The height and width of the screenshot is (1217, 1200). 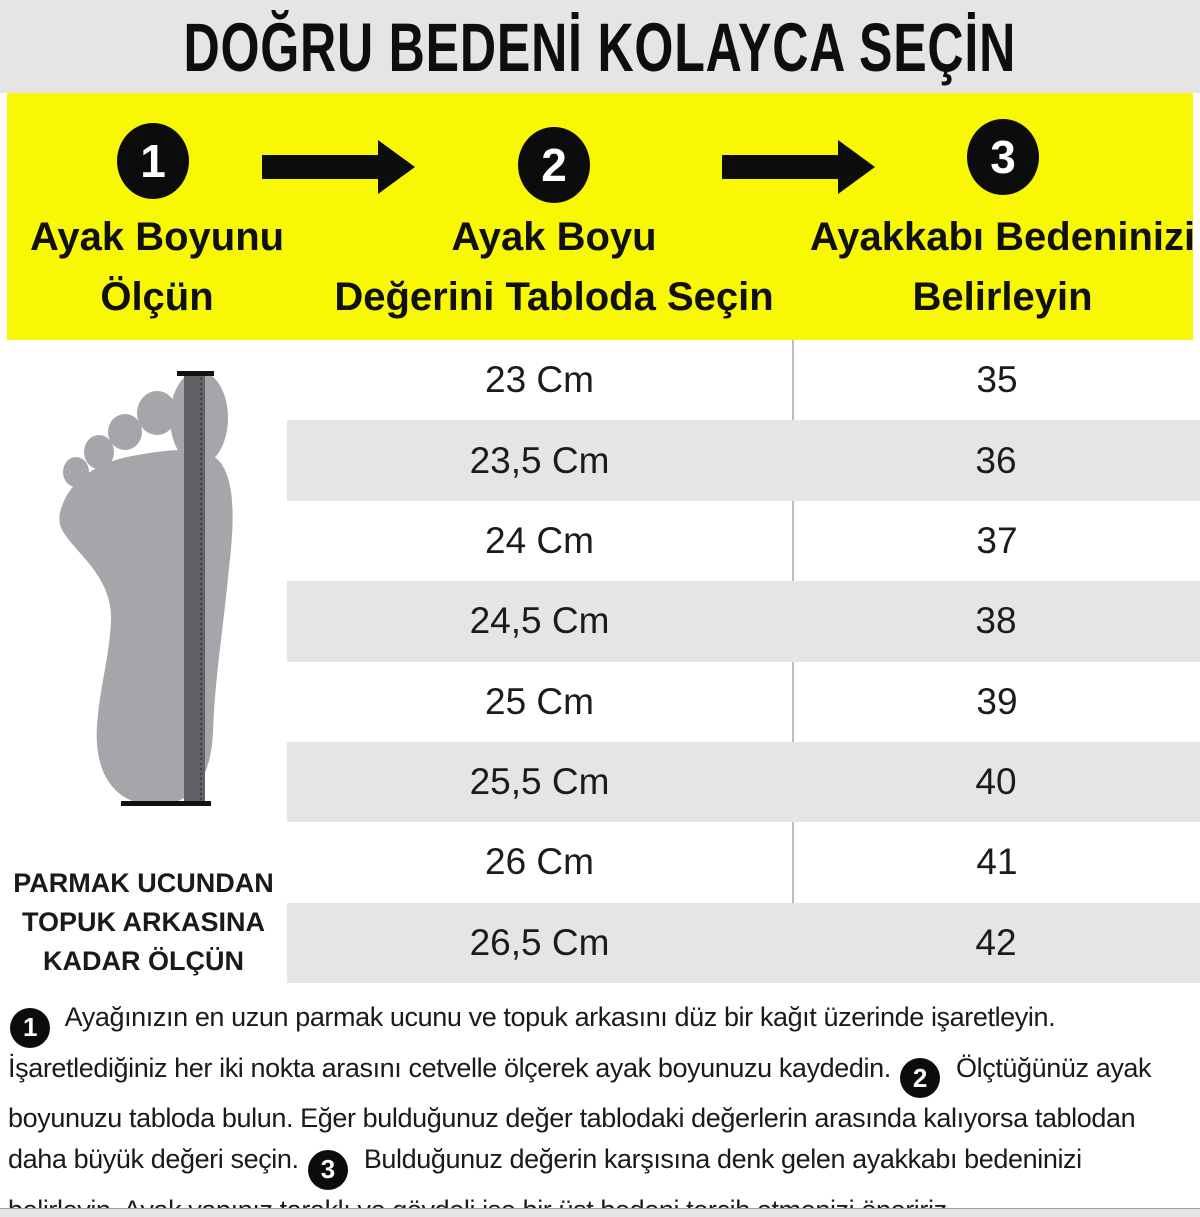 What do you see at coordinates (554, 297) in the screenshot?
I see `step-2-label-line2: Değerini Tabloda Seçin` at bounding box center [554, 297].